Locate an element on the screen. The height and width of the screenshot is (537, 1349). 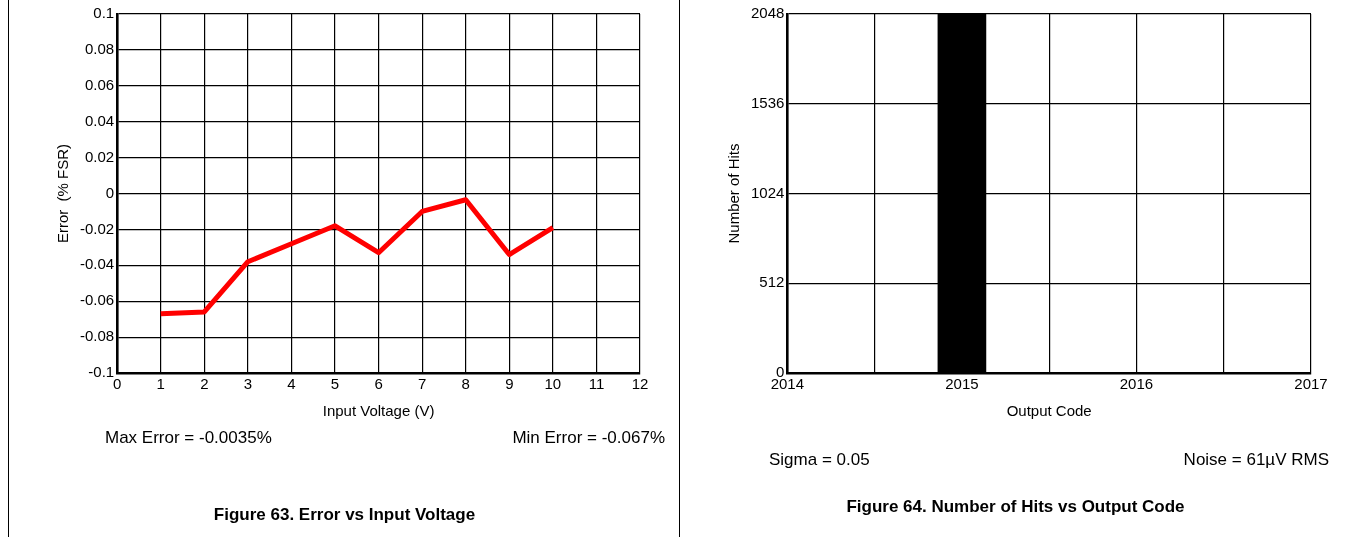
y-tick-label: 0.02 is located at coordinates (99, 156).